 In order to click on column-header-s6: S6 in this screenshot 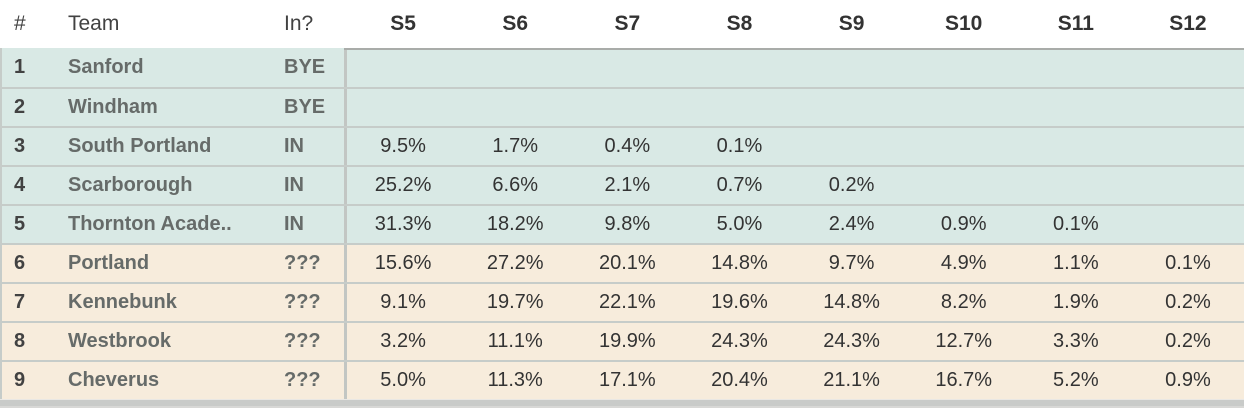, I will do `click(515, 24)`.